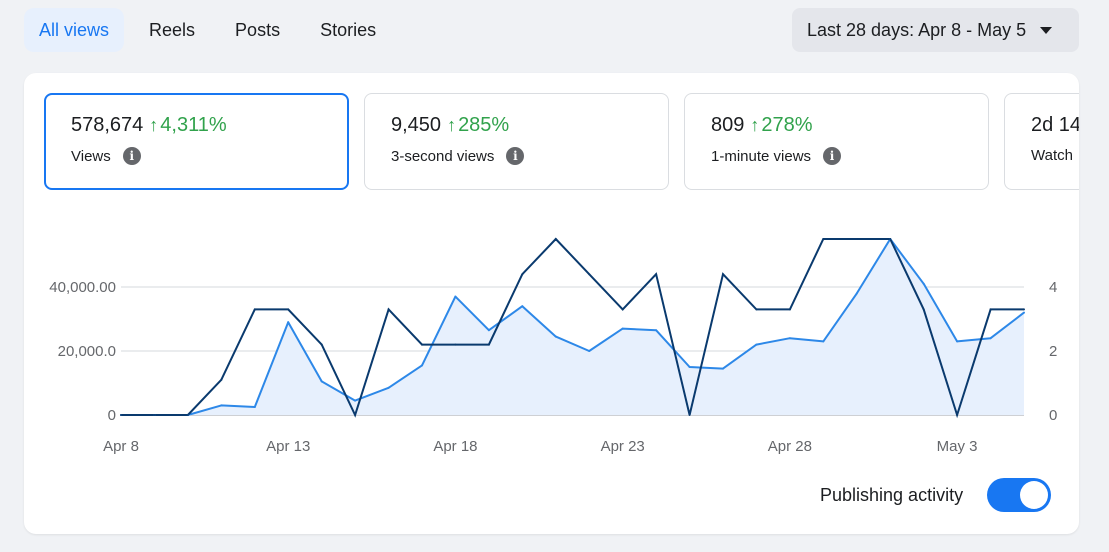 The image size is (1109, 552). I want to click on metric-card-3-second-views: 9,450 ↑ 285% 3-second views i, so click(516, 141).